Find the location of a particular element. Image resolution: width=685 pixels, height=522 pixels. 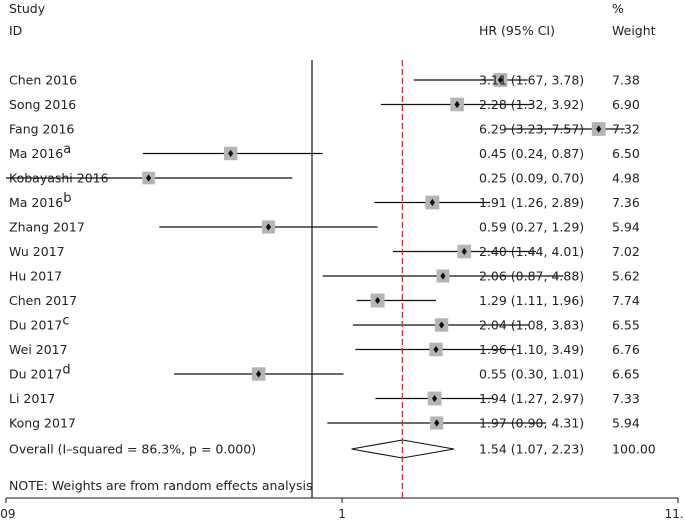

study-name: Wei 2017 is located at coordinates (38, 349).